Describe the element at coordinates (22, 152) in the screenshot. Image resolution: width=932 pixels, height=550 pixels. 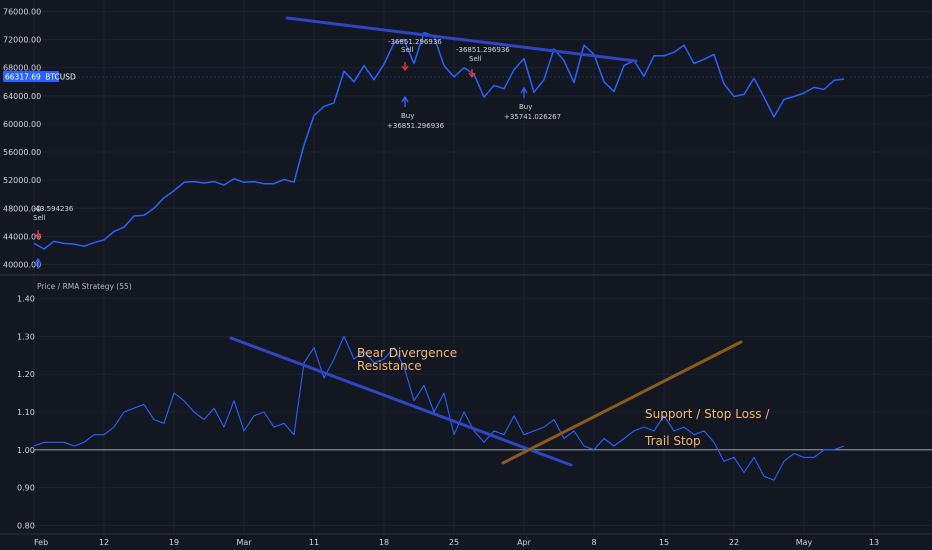
I see `price-tick-label: 56000.00` at that location.